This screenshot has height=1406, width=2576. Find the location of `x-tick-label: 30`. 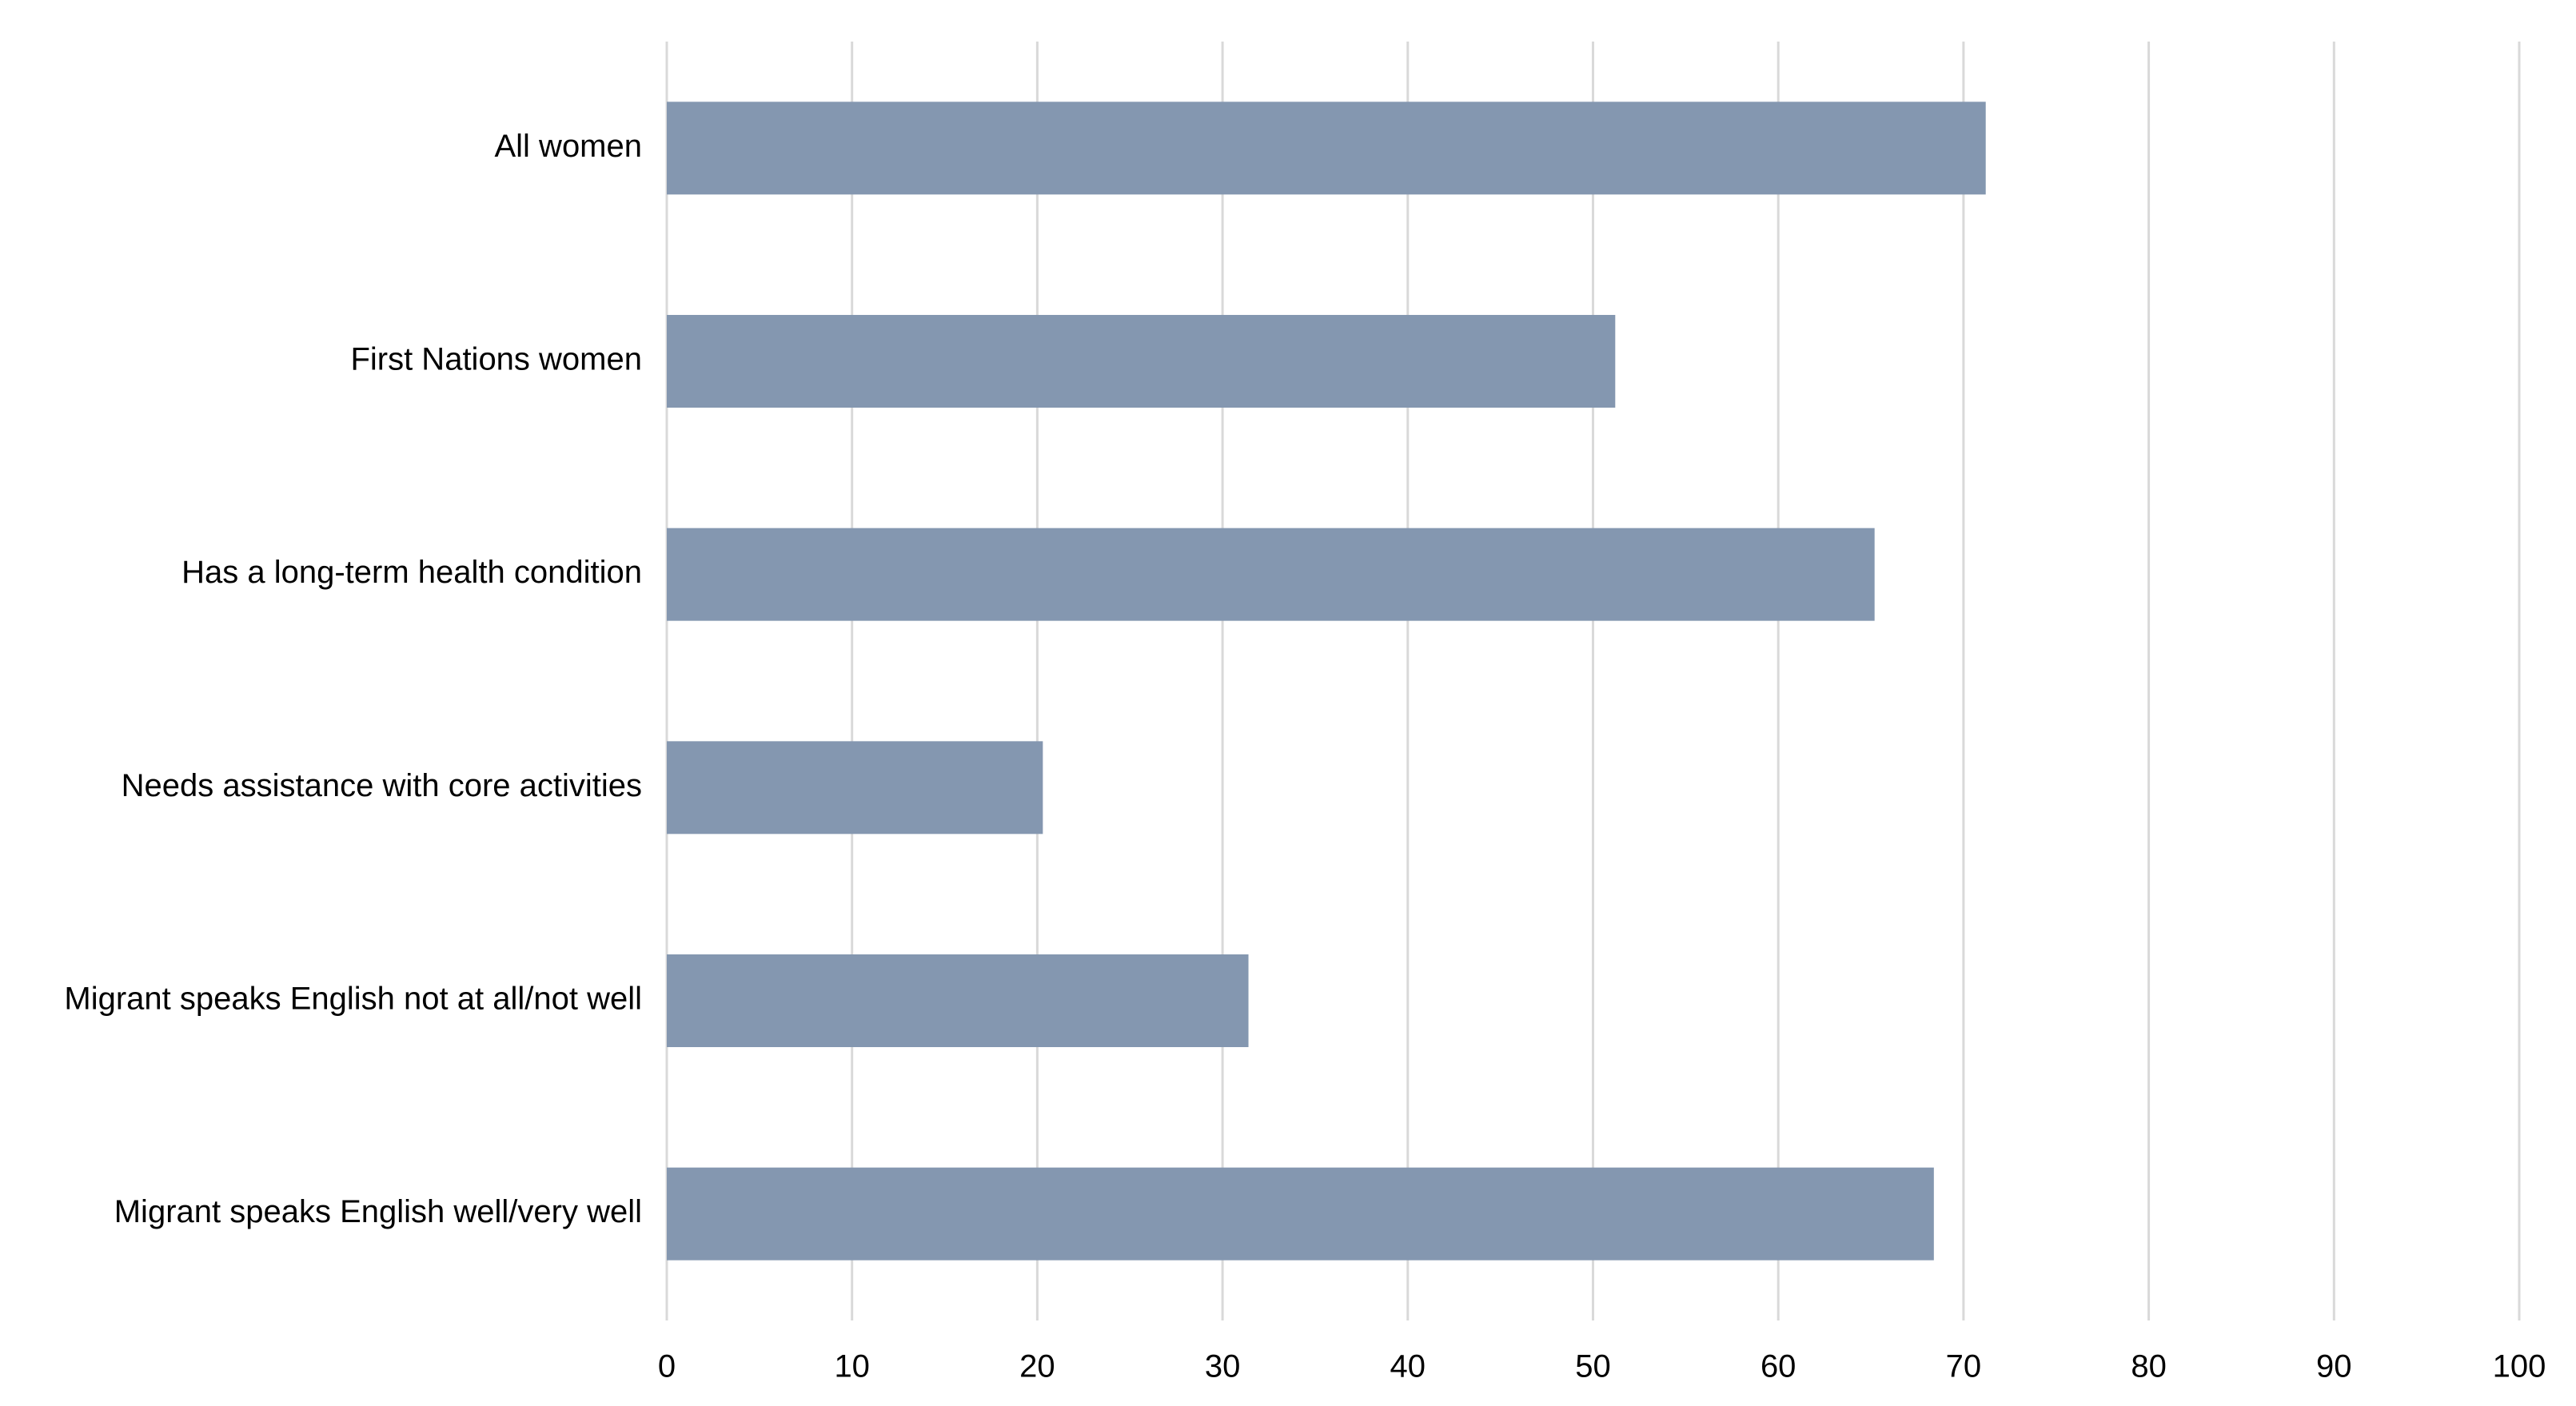

x-tick-label: 30 is located at coordinates (1223, 1366).